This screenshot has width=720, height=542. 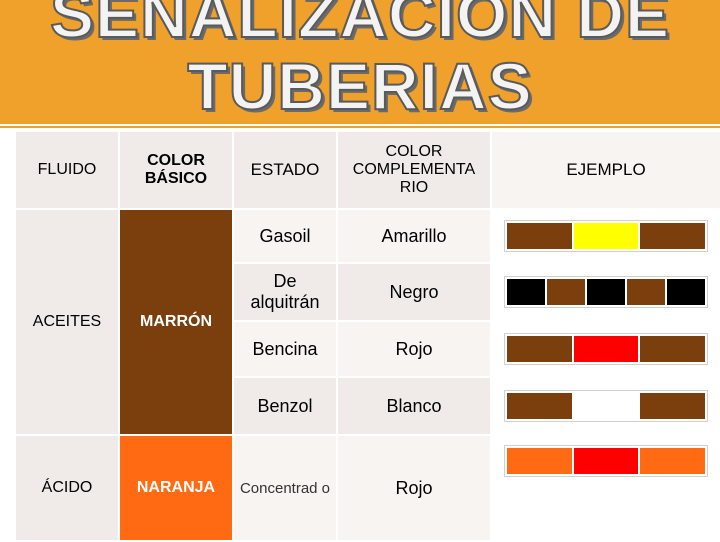 I want to click on header-color-complementario: COLOR COMPLEMENTA RIO, so click(x=414, y=170).